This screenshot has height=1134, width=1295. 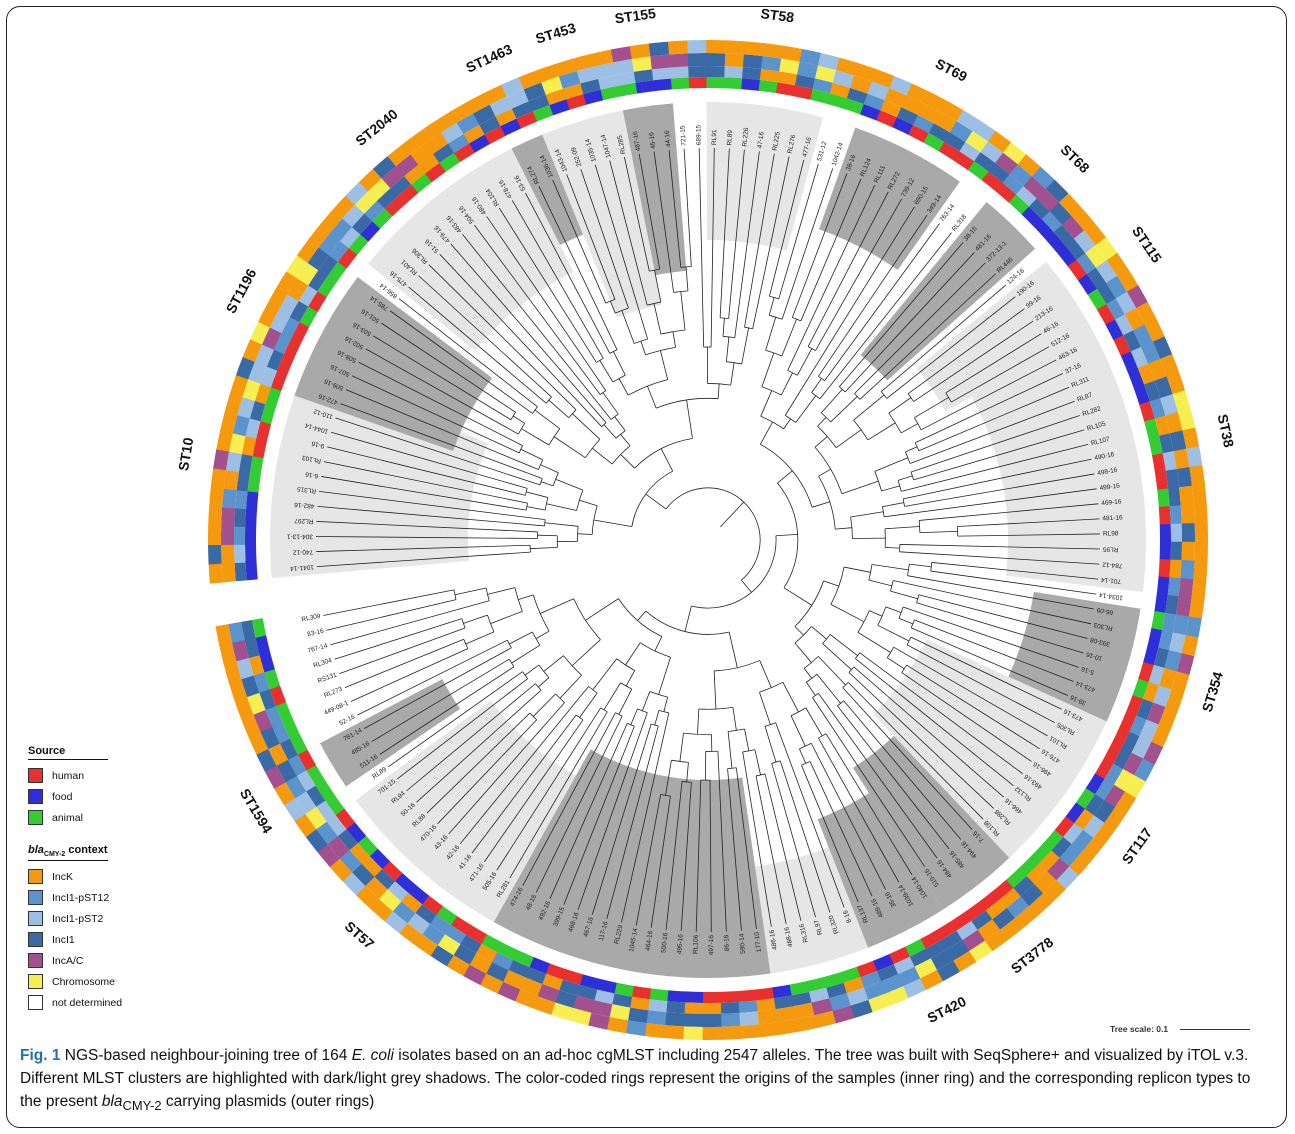 I want to click on leaf-label: 495-16, so click(x=680, y=943).